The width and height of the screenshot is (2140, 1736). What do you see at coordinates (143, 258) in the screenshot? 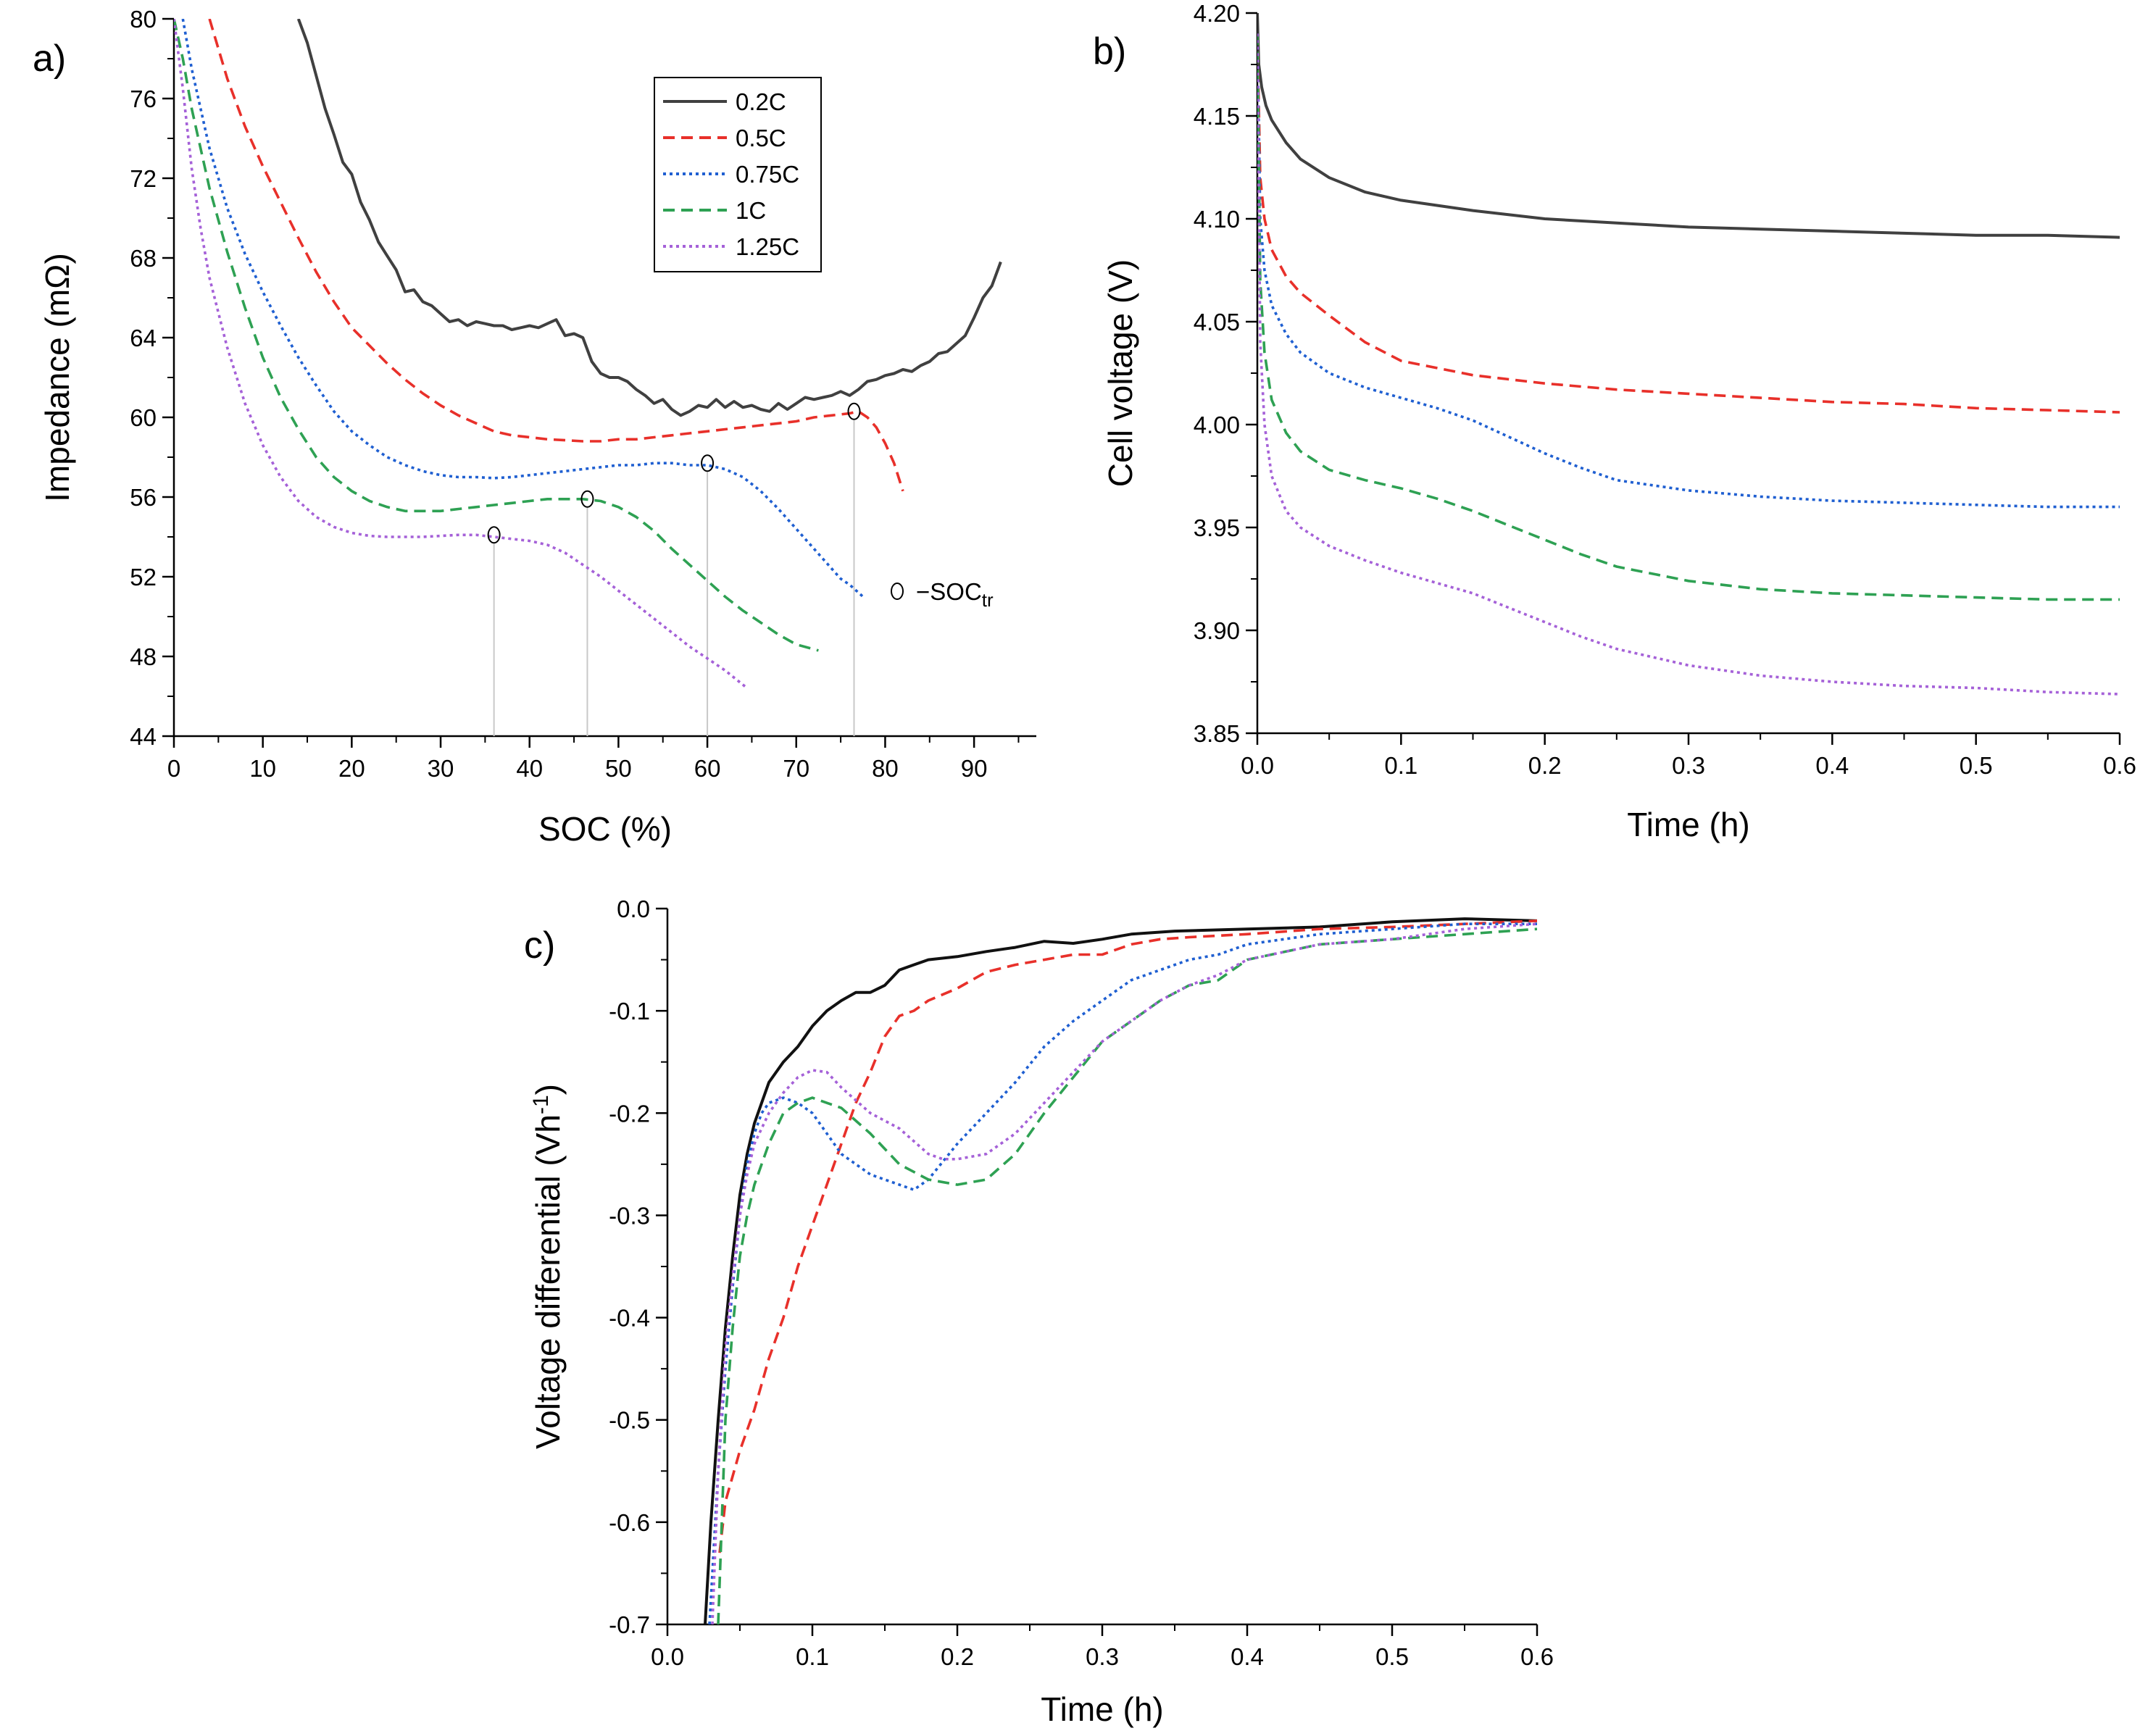
I see `y-tick-label: 68` at bounding box center [143, 258].